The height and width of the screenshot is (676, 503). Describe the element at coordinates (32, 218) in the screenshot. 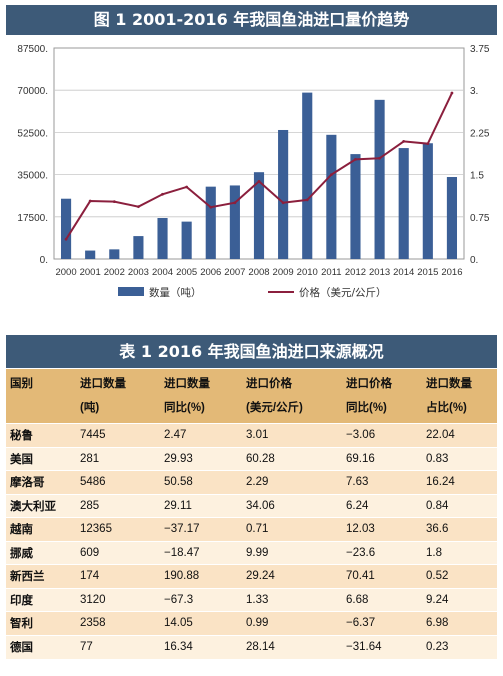

I see `y-left-tick-label: 17500.` at that location.